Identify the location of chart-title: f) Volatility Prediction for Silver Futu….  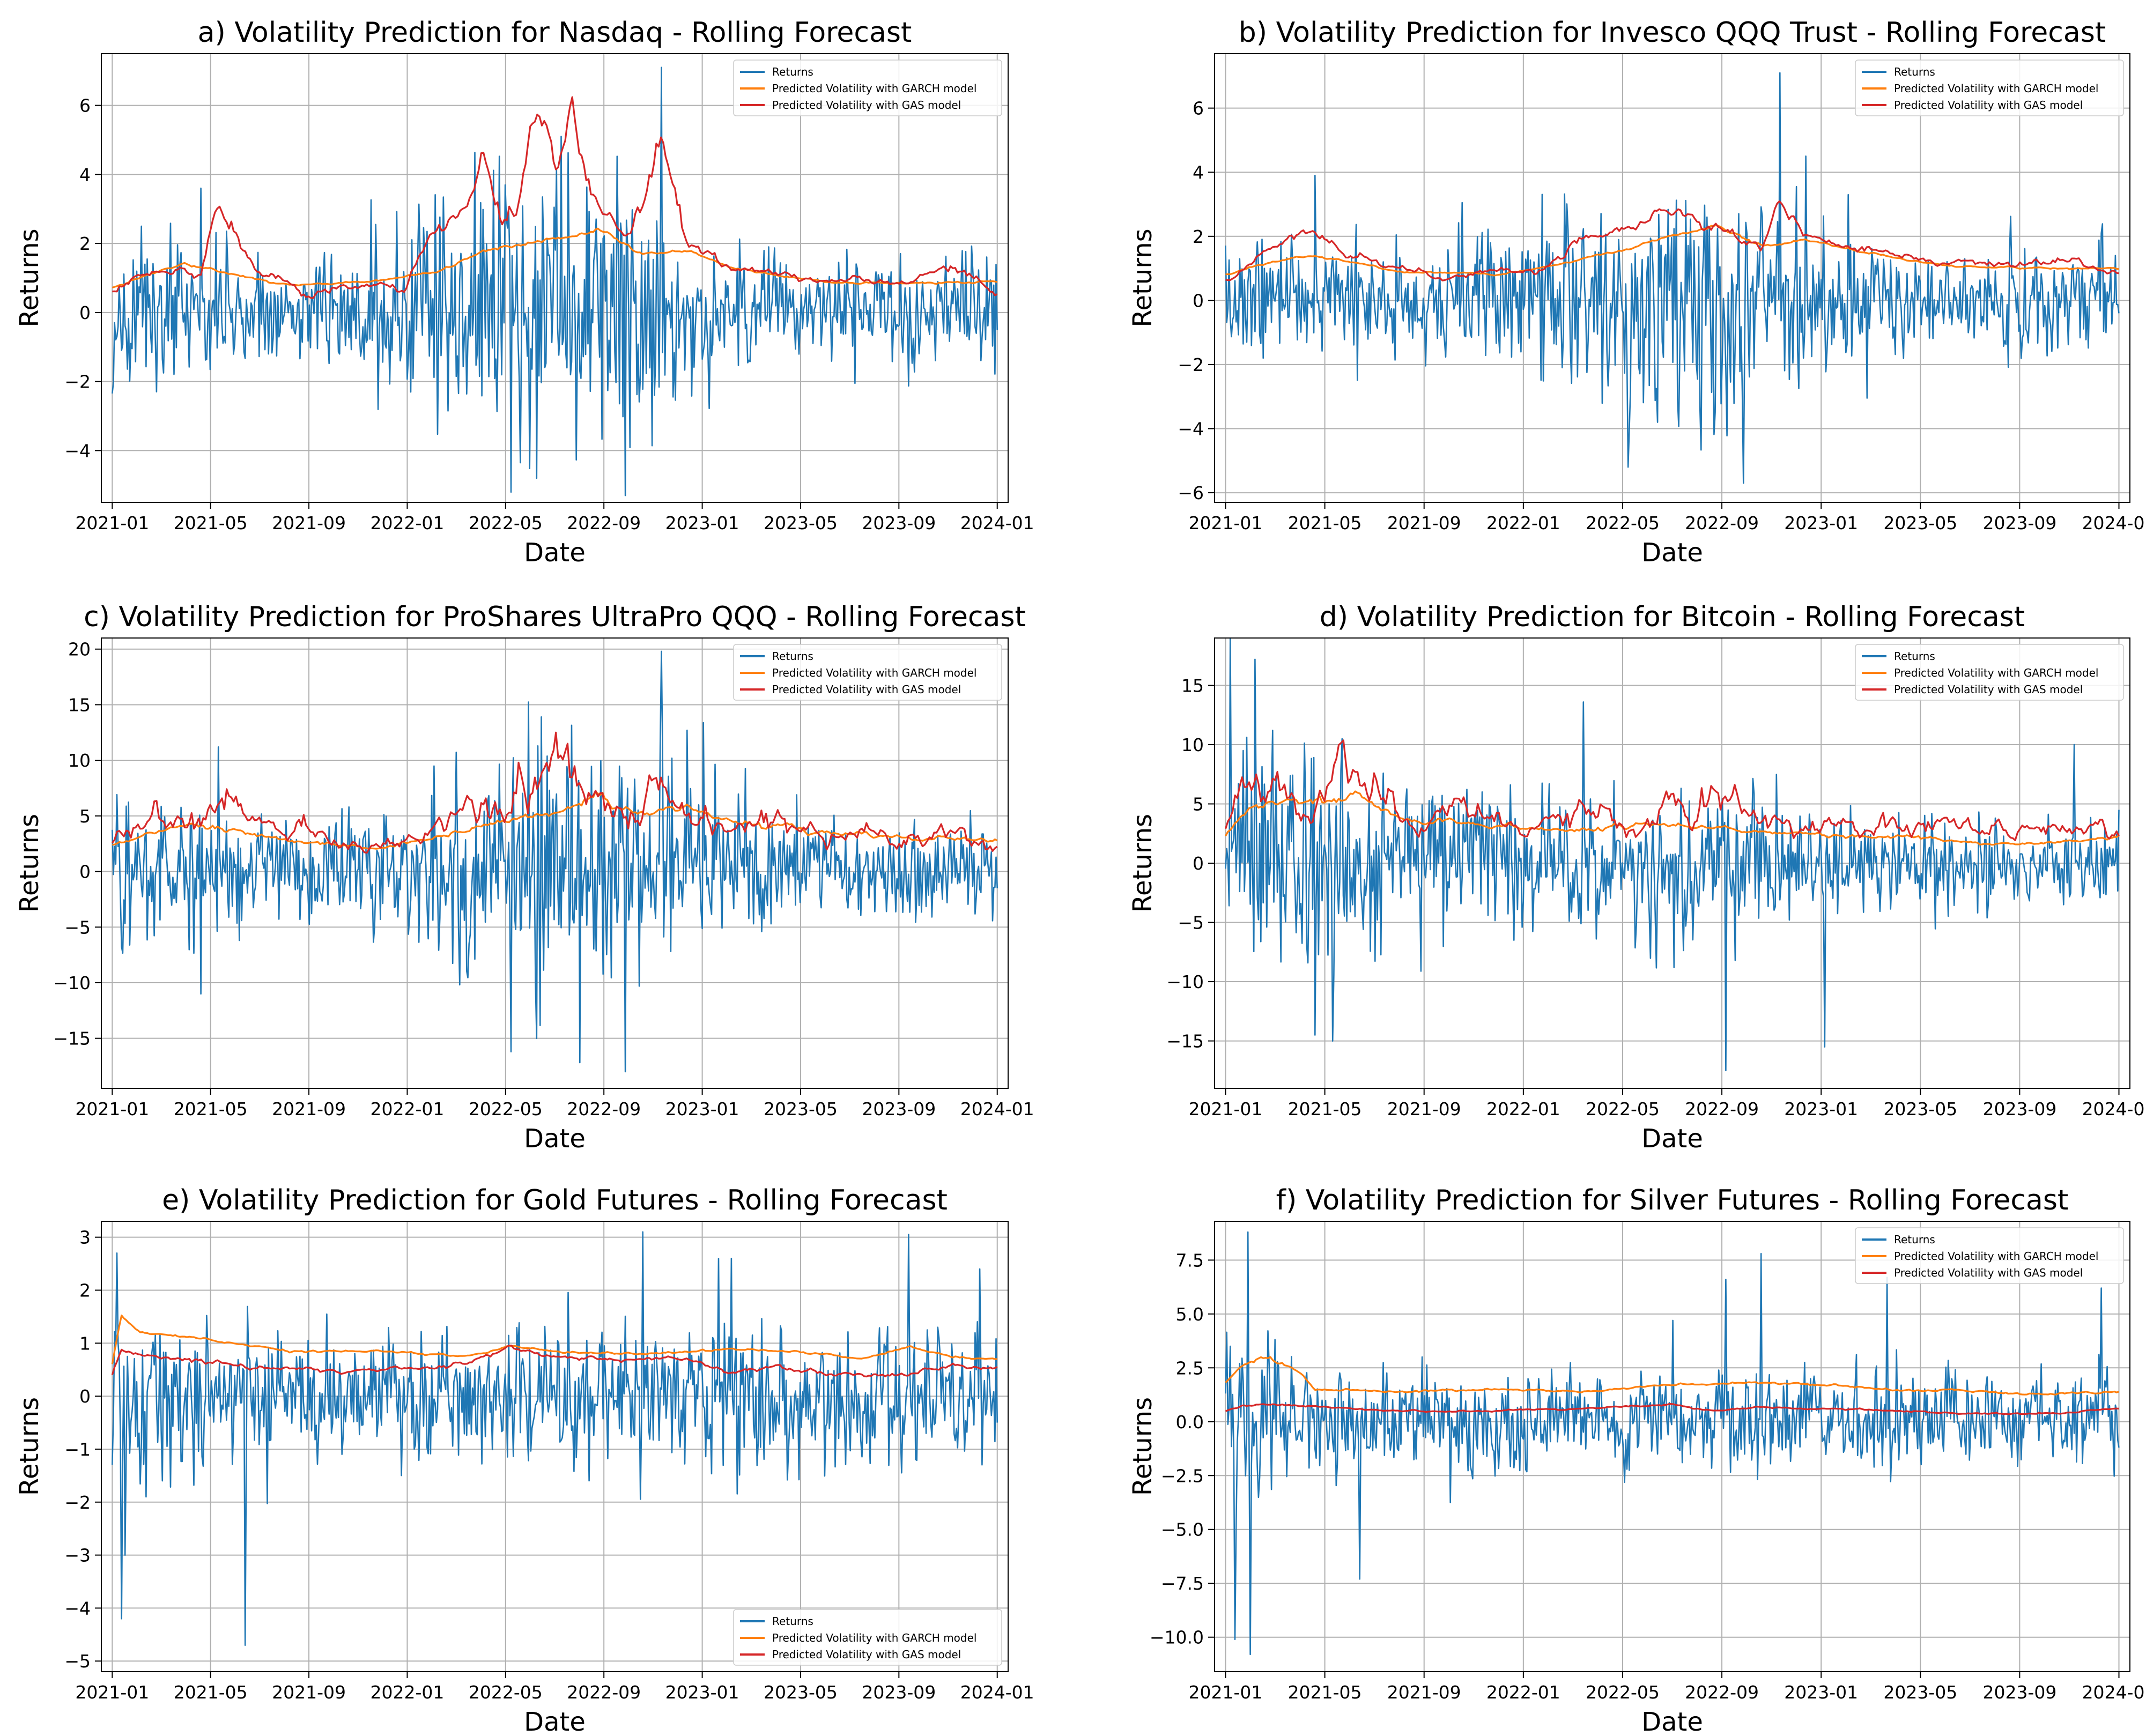
(1673, 1200).